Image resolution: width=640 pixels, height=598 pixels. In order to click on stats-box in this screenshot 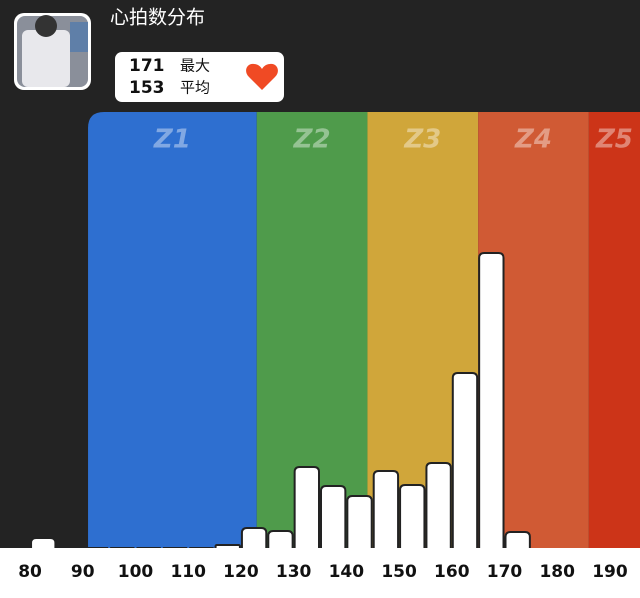, I will do `click(199, 77)`.